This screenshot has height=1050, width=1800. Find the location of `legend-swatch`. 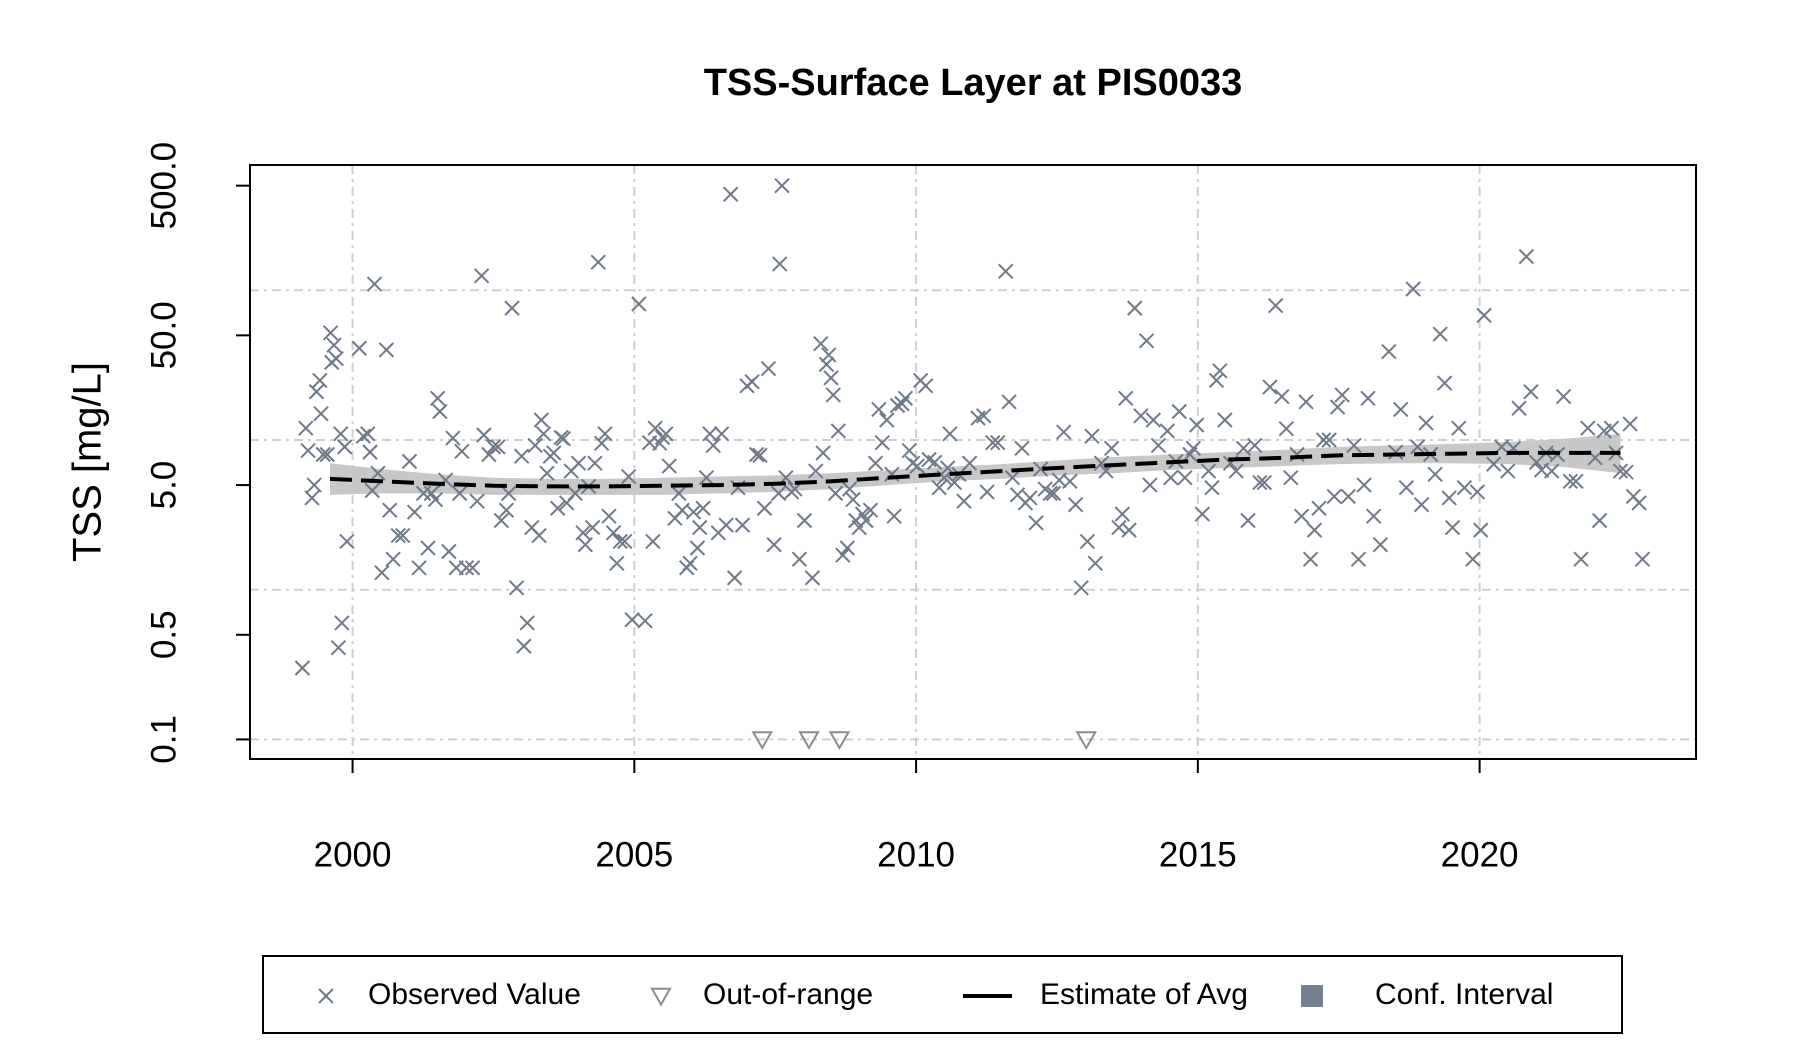

legend-swatch is located at coordinates (1312, 996).